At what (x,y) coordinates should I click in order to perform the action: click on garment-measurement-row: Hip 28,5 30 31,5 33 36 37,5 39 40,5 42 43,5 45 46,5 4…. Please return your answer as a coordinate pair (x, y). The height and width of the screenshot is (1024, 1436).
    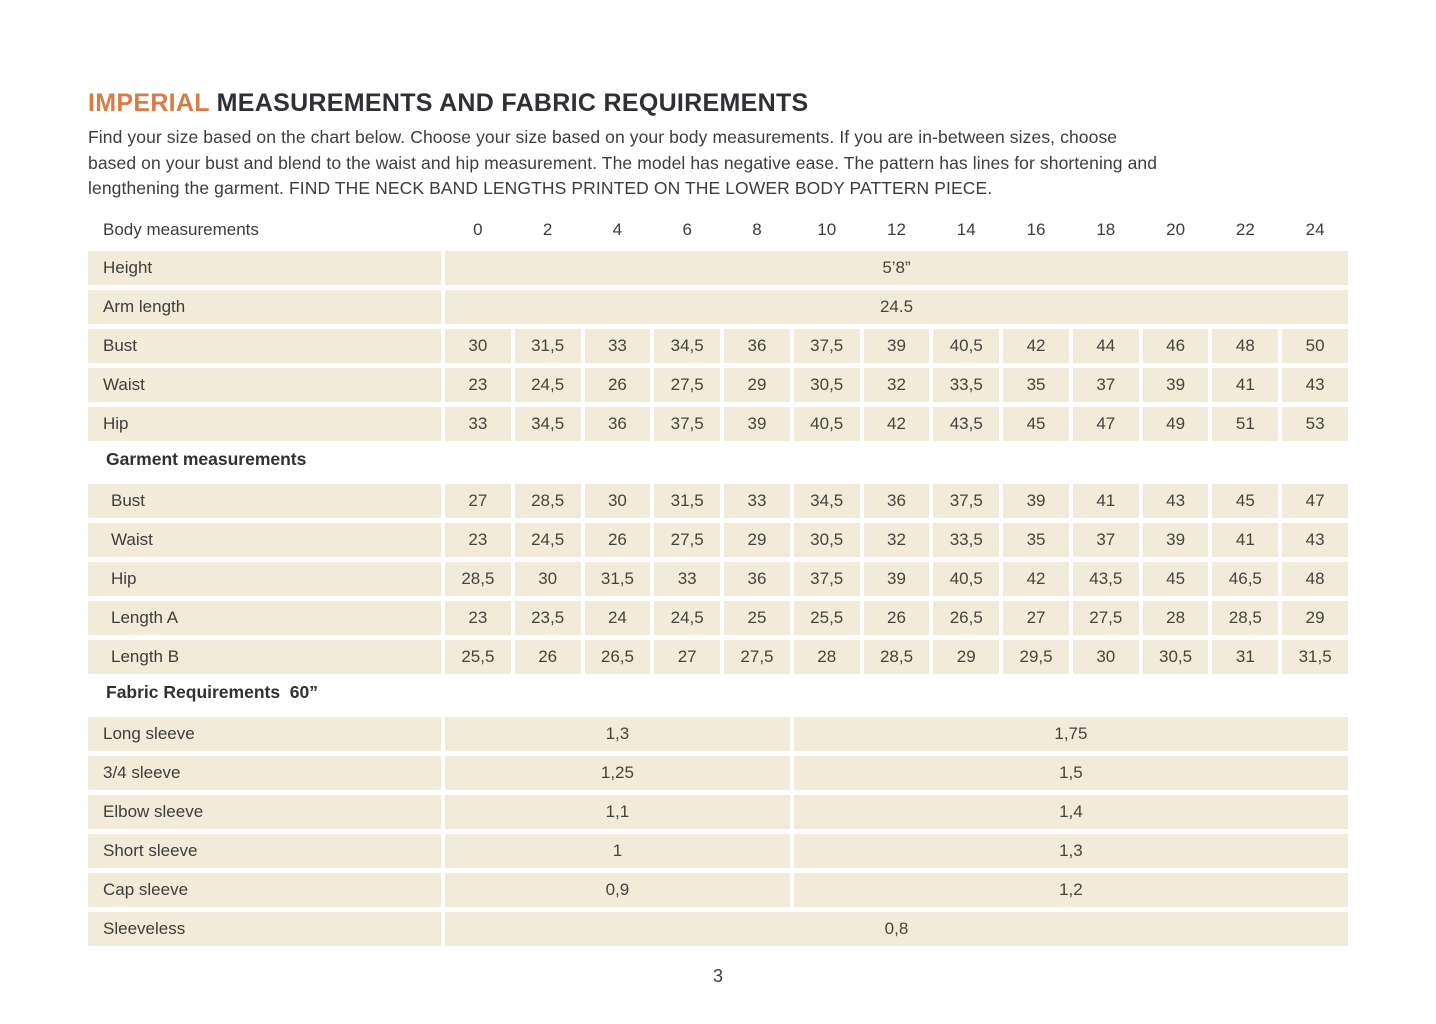
    Looking at the image, I should click on (718, 578).